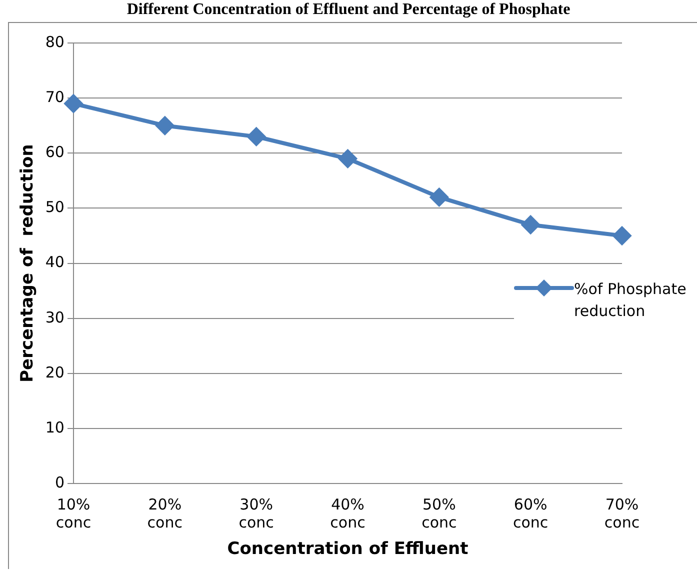  What do you see at coordinates (256, 513) in the screenshot?
I see `x-tick-label: 30% conc` at bounding box center [256, 513].